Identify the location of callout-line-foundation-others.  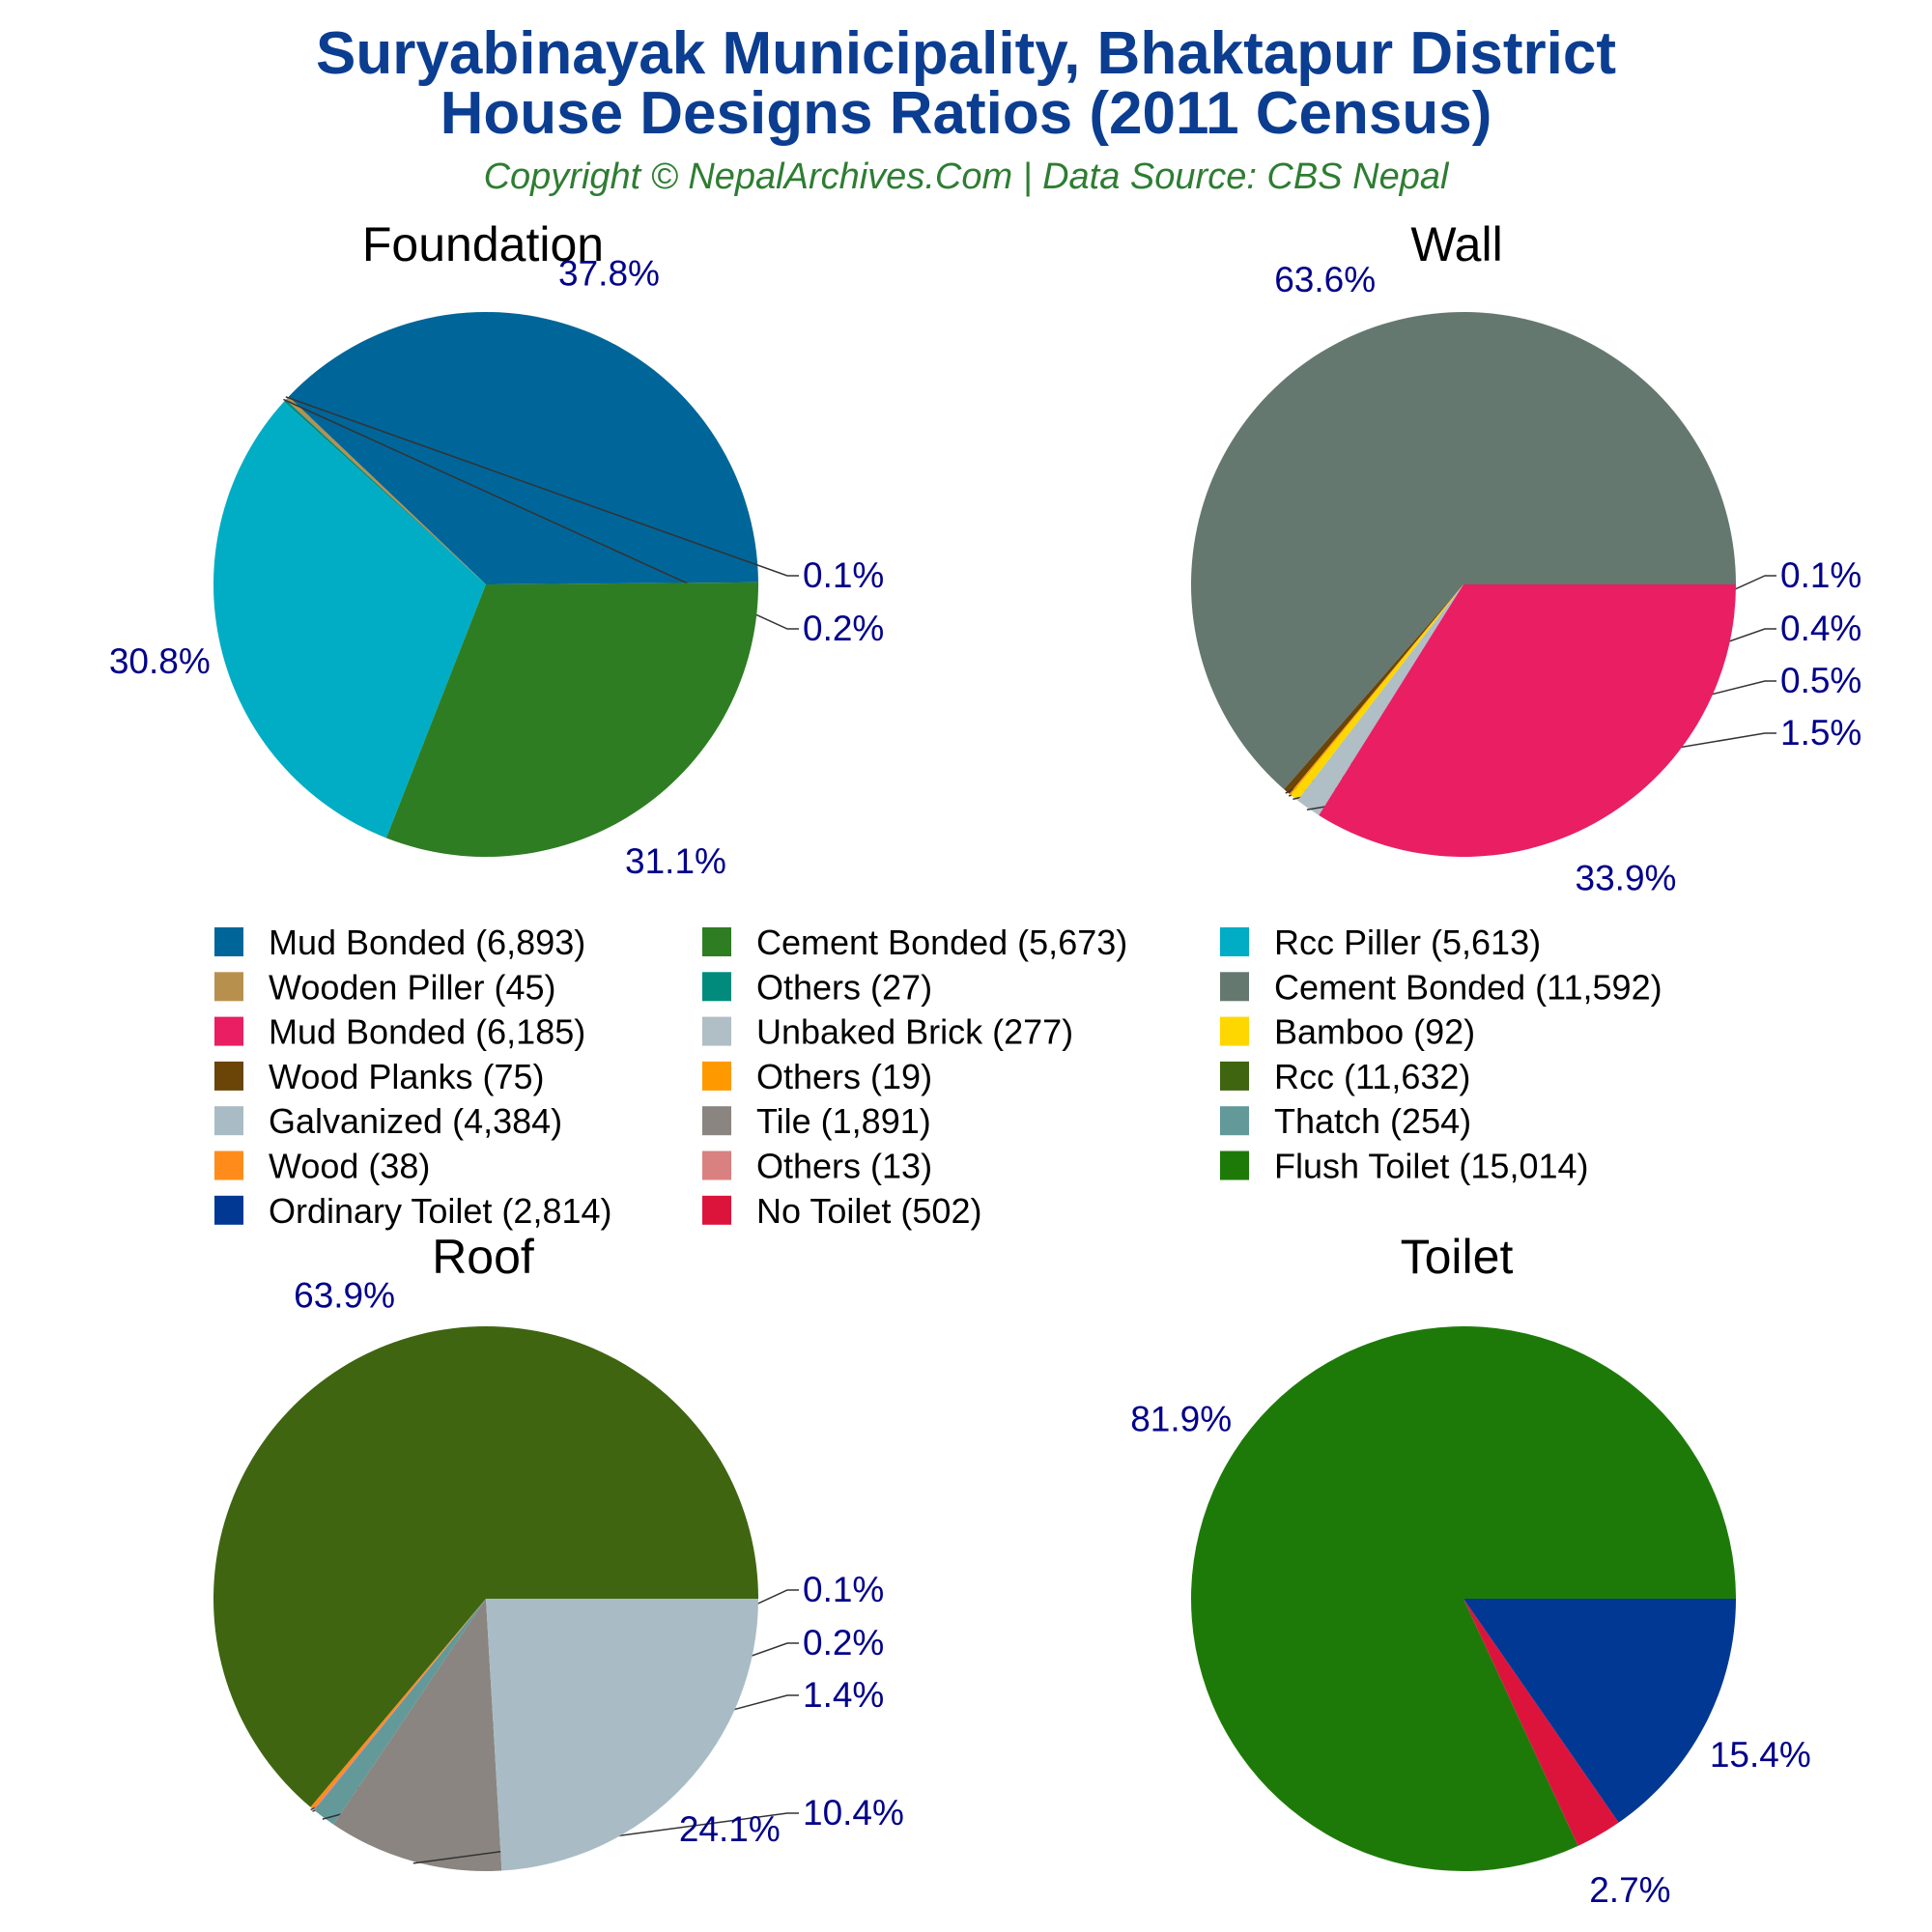
(541, 514).